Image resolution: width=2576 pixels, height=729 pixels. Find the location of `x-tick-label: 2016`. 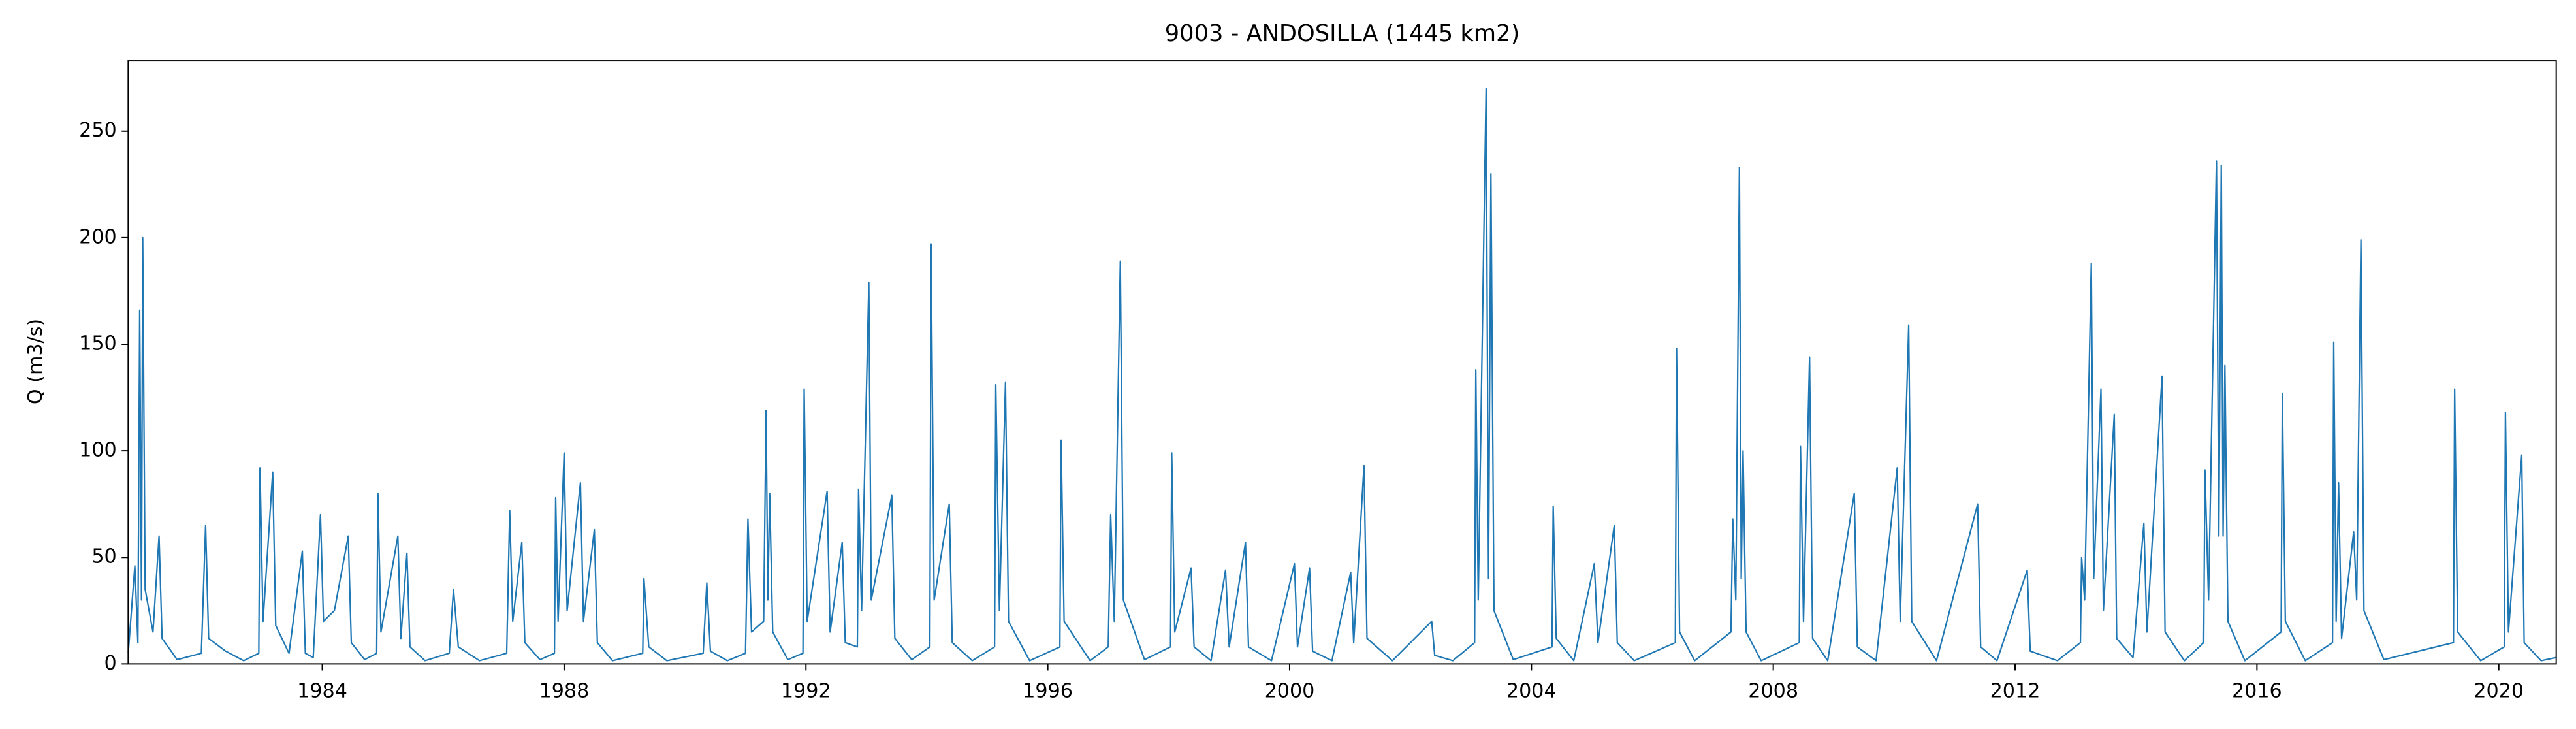

x-tick-label: 2016 is located at coordinates (2257, 691).